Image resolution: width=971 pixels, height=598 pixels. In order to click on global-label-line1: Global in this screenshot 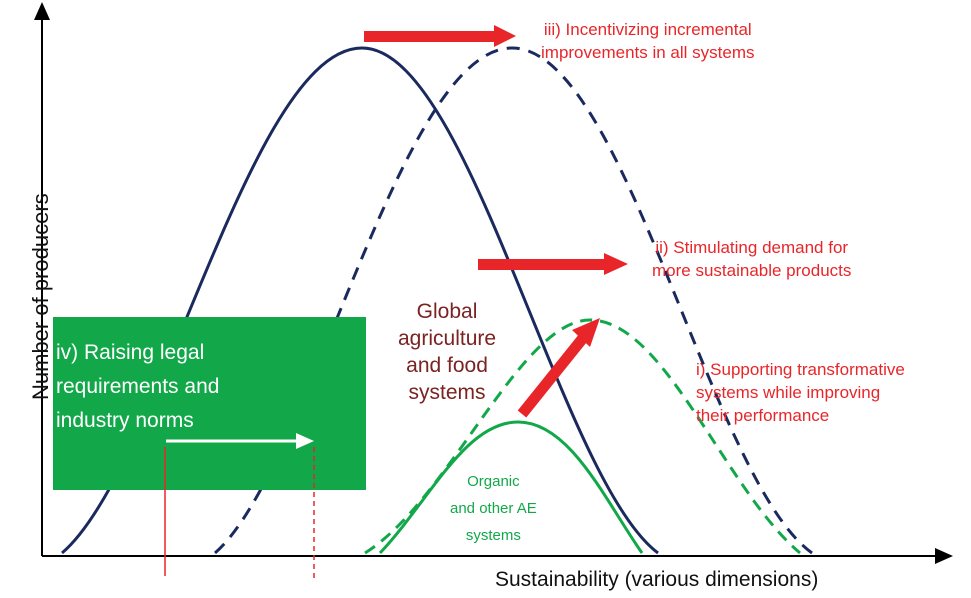, I will do `click(447, 311)`.